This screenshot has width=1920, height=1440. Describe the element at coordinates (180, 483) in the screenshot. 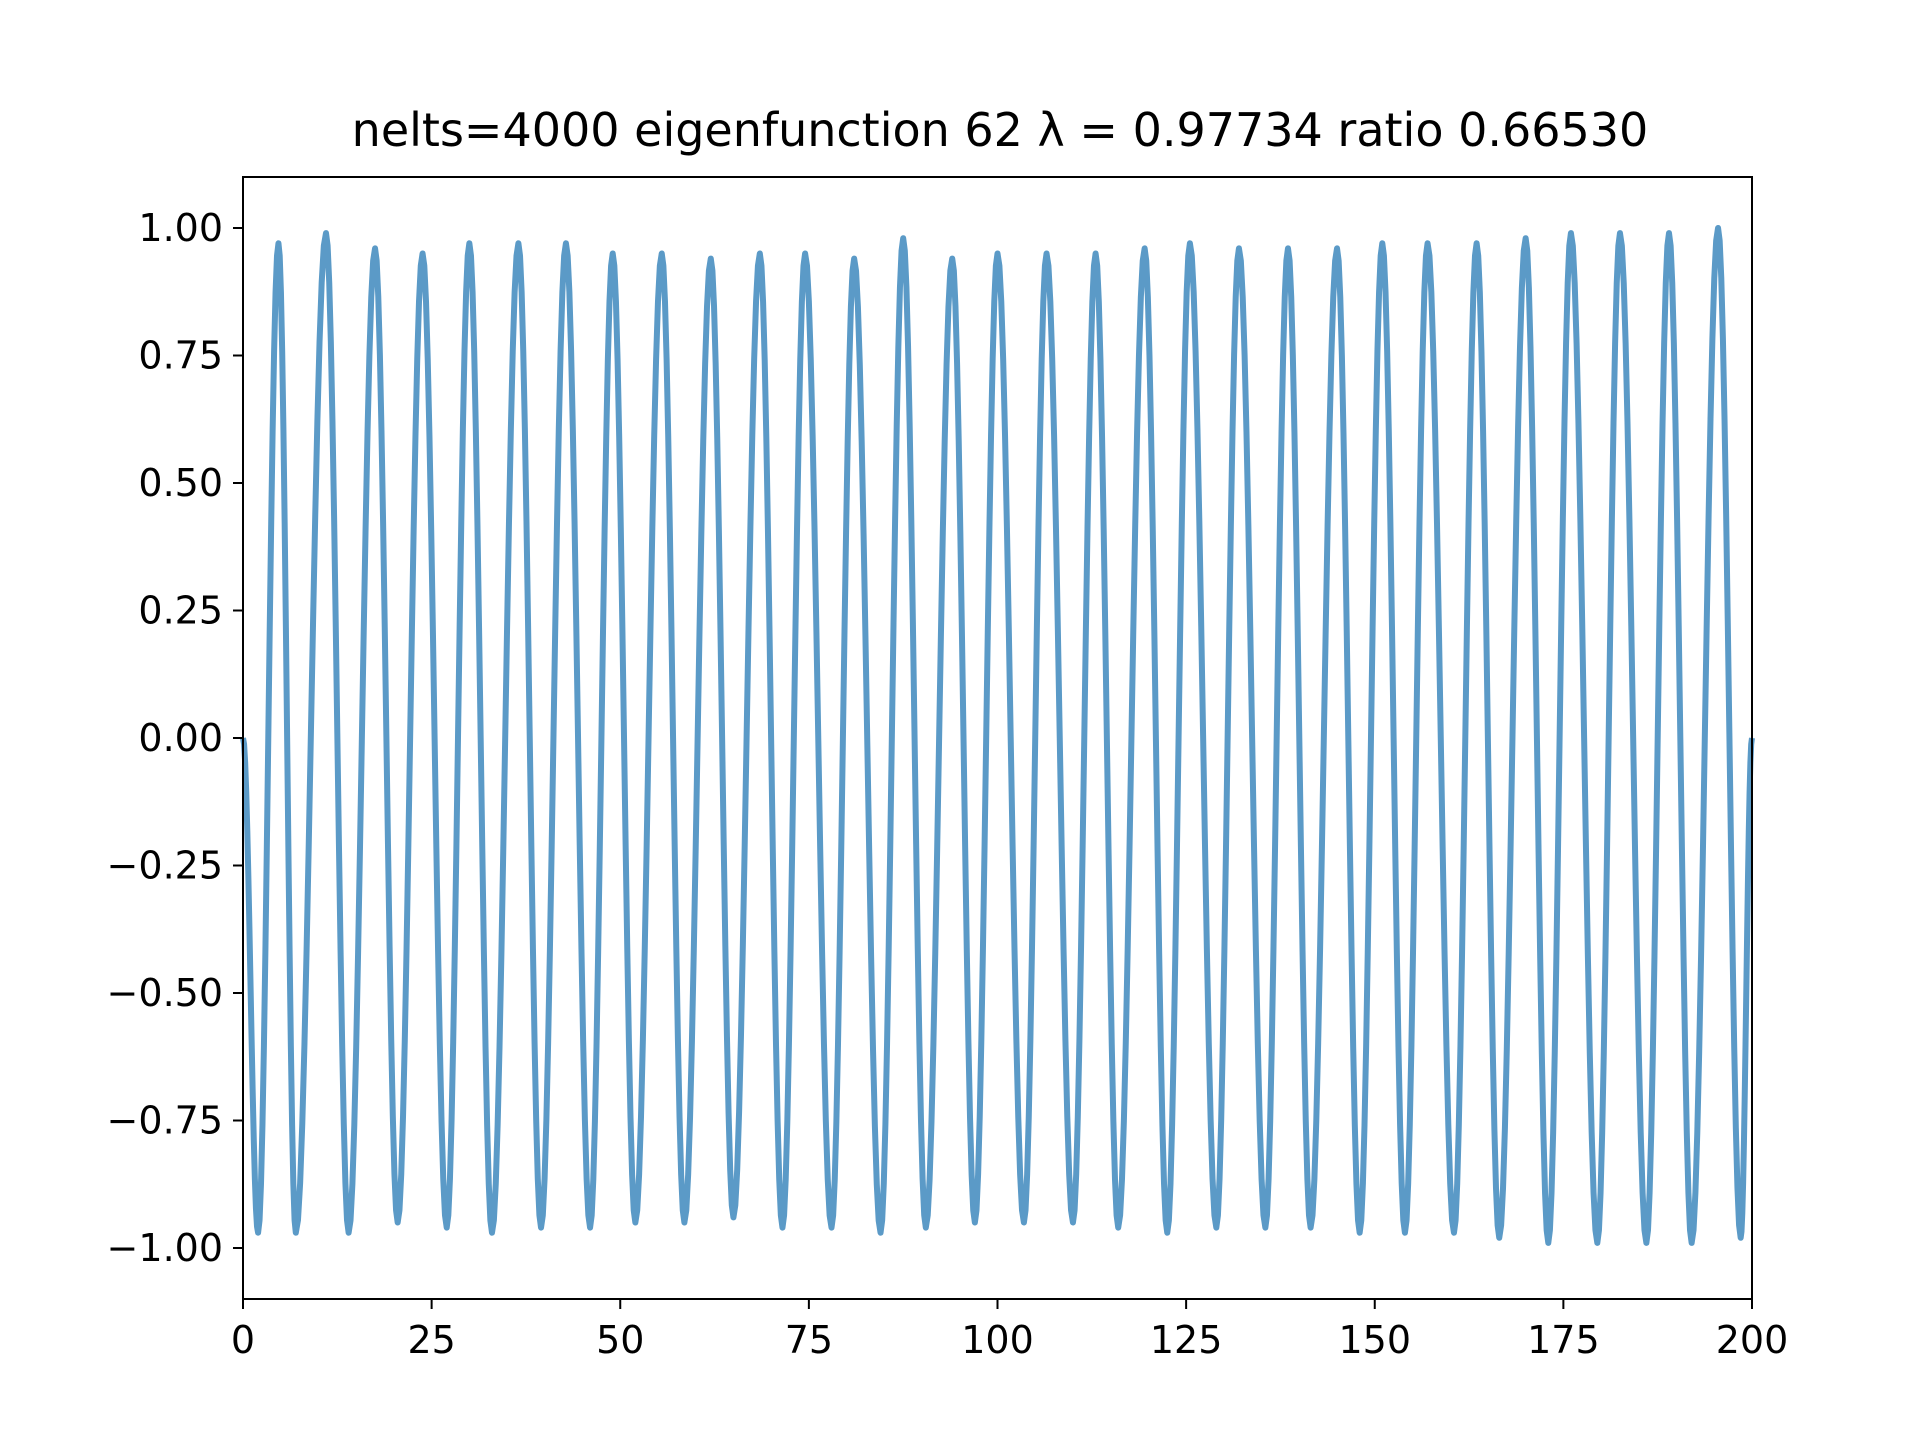

I see `y-tick-label: 0.50` at that location.